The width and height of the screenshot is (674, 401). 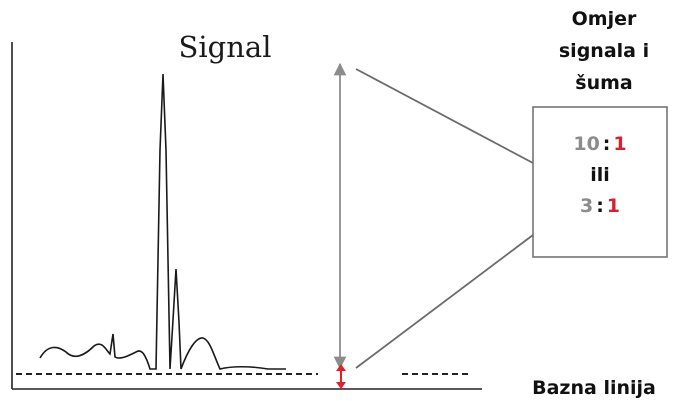 What do you see at coordinates (604, 51) in the screenshot?
I see `snr-header-line-2: signala i` at bounding box center [604, 51].